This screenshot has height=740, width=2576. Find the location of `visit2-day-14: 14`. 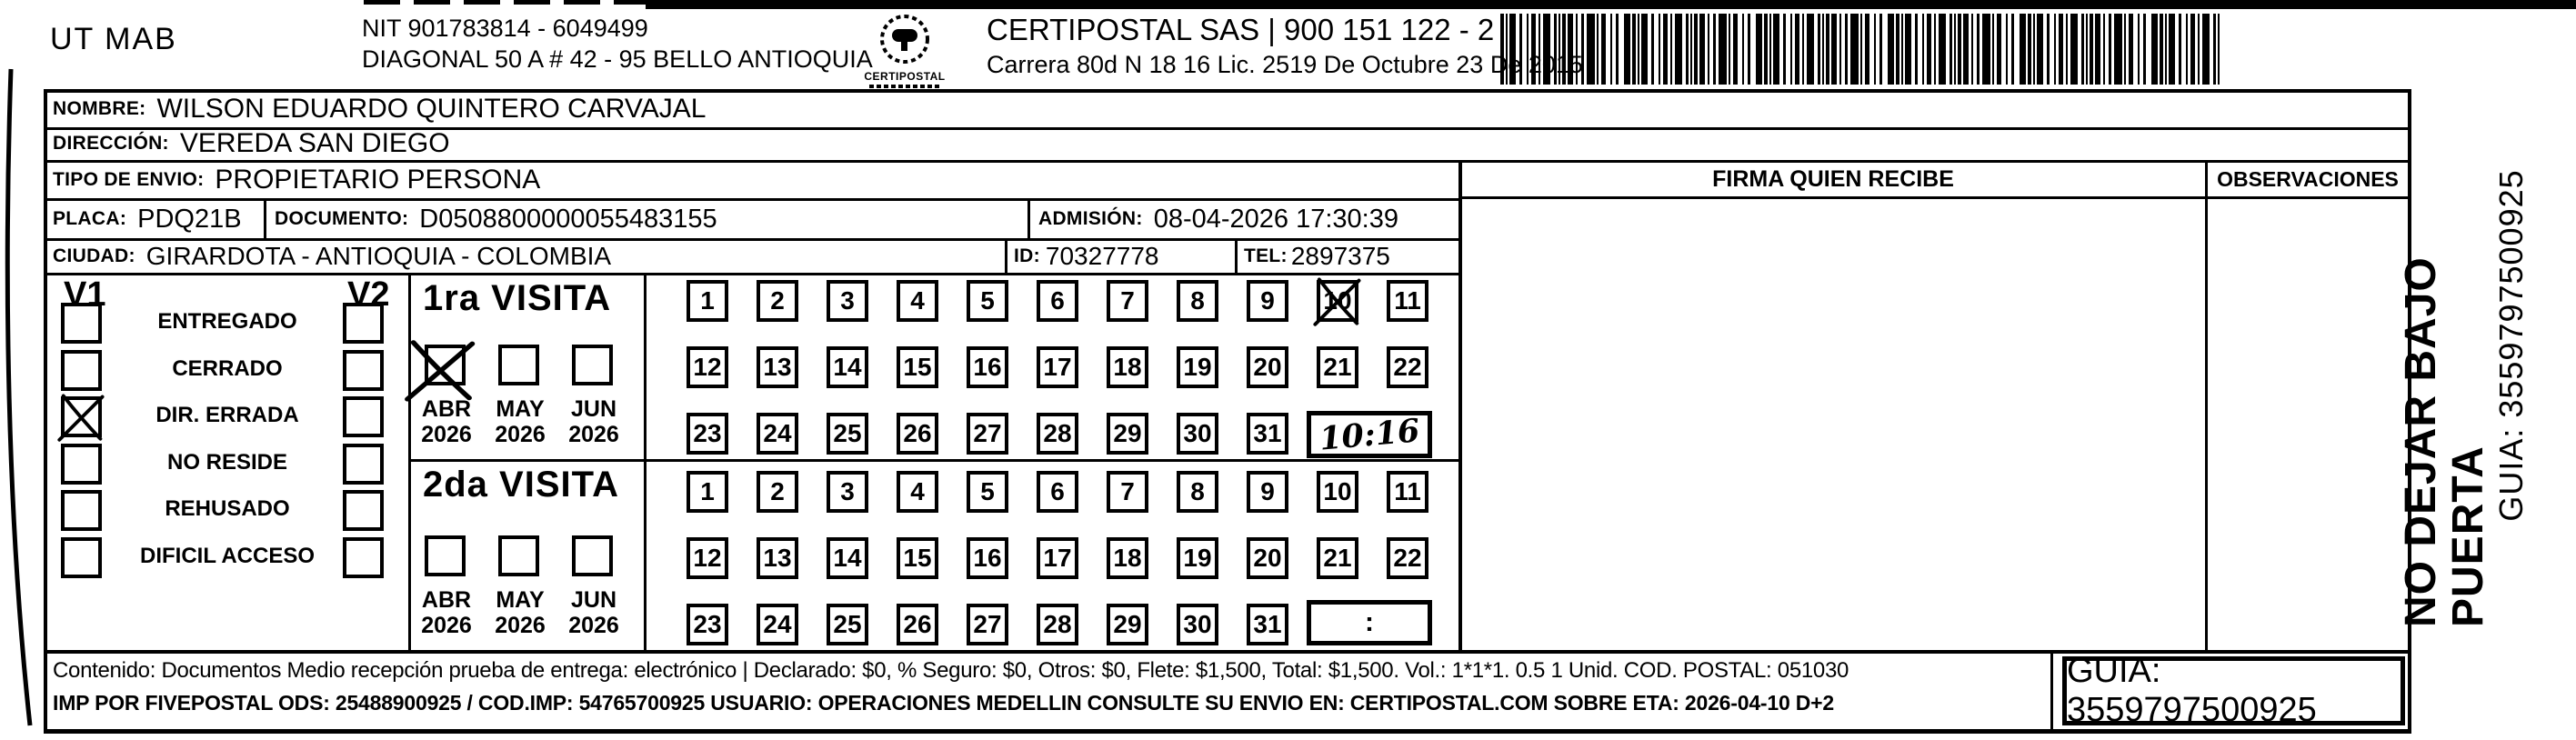

visit2-day-14: 14 is located at coordinates (847, 558).